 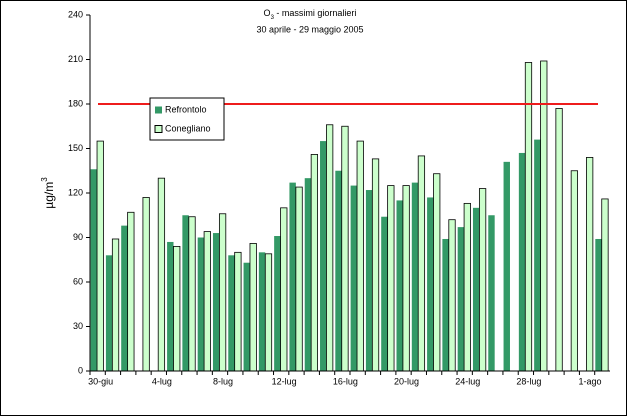 What do you see at coordinates (75, 103) in the screenshot?
I see `y-tick-label: 180` at bounding box center [75, 103].